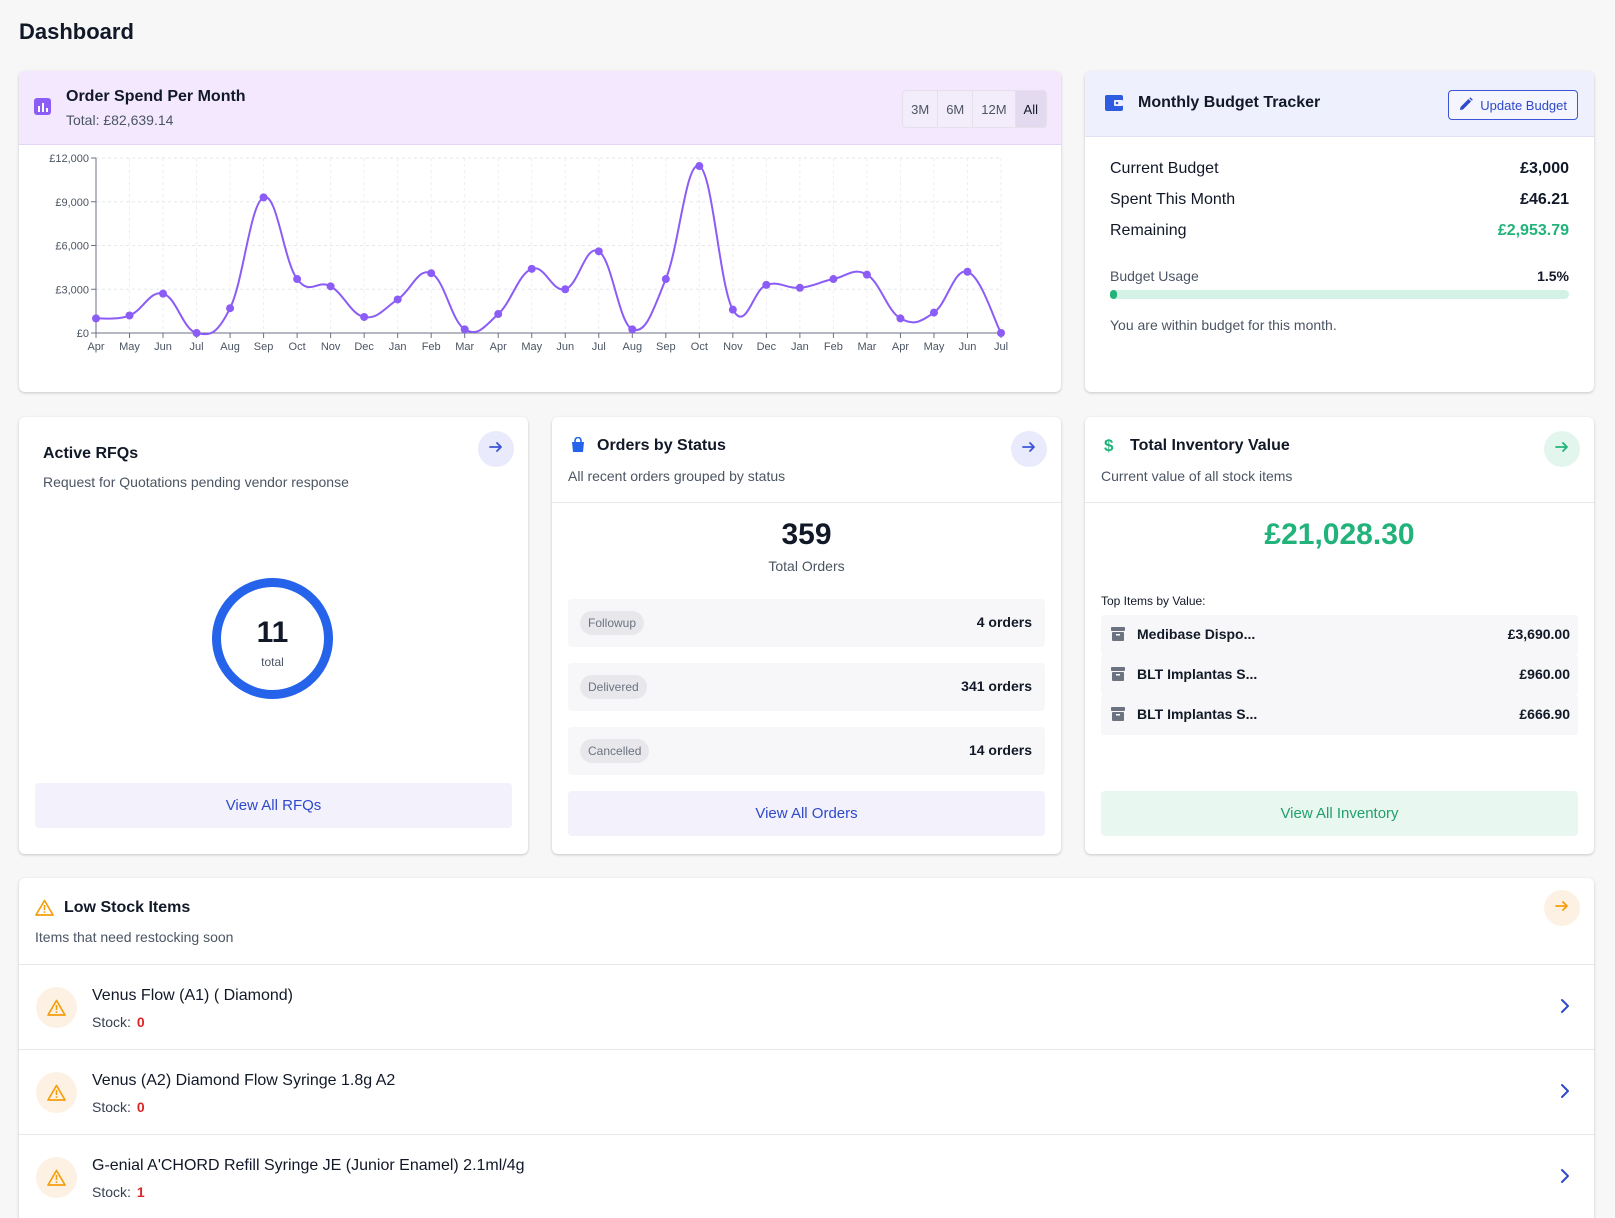 The height and width of the screenshot is (1218, 1615). I want to click on y-tick-label: £9,000, so click(72, 203).